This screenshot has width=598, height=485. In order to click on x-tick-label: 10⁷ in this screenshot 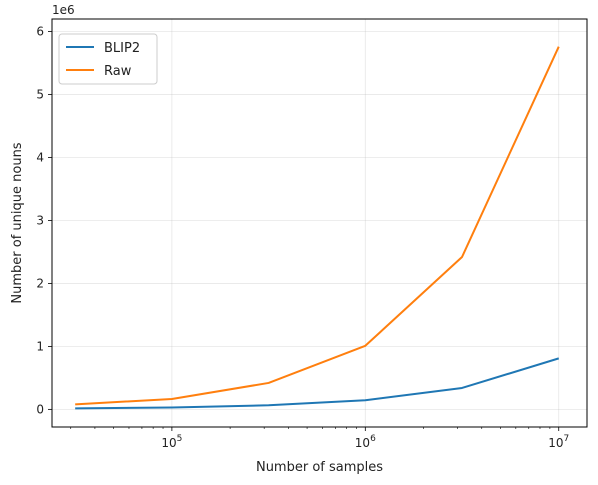, I will do `click(558, 442)`.